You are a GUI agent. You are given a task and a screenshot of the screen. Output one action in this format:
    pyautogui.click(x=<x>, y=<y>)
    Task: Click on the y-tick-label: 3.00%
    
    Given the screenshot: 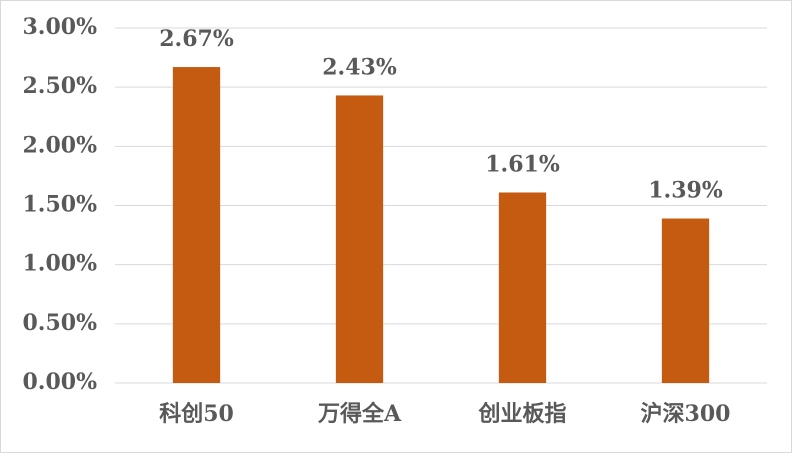 What is the action you would take?
    pyautogui.click(x=60, y=27)
    